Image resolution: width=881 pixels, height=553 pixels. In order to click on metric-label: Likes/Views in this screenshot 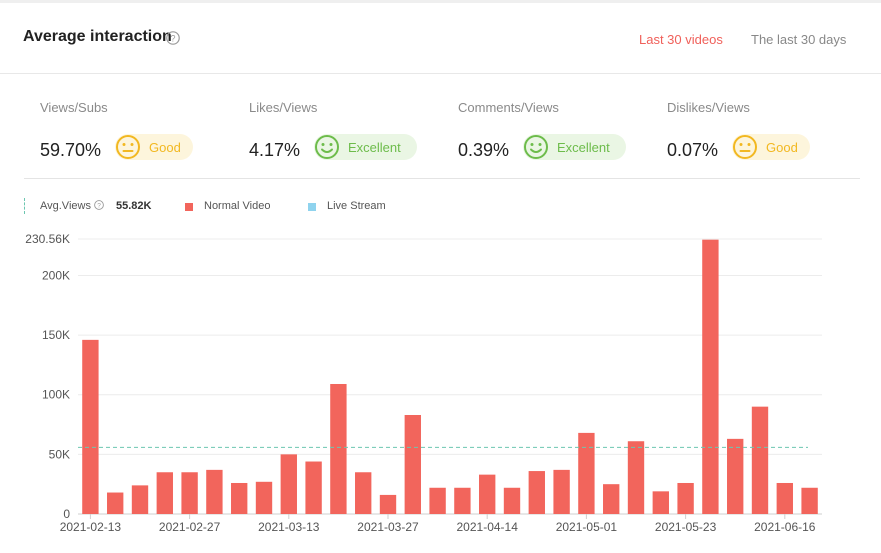, I will do `click(283, 107)`.